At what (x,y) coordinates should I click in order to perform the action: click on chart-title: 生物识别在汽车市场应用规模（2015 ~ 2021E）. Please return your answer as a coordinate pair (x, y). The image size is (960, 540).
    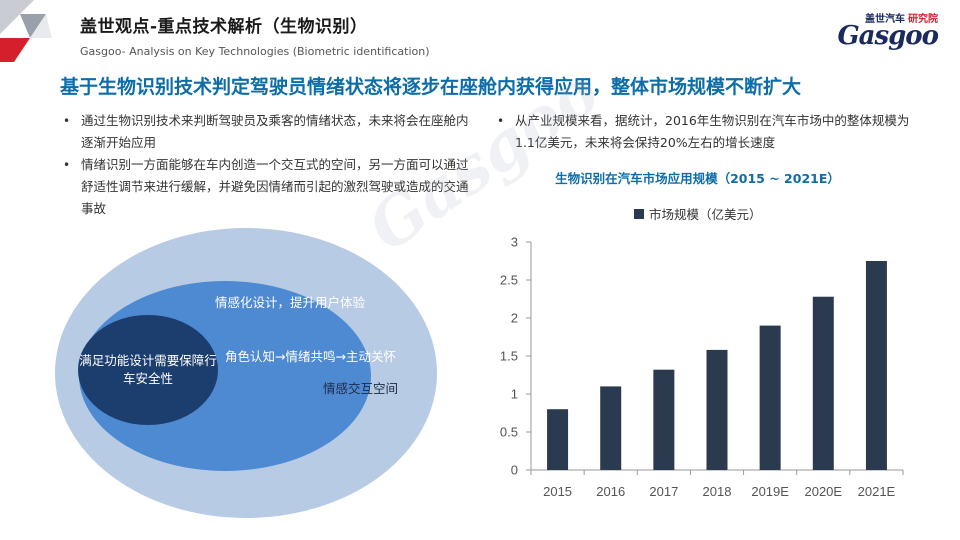
    Looking at the image, I should click on (697, 178).